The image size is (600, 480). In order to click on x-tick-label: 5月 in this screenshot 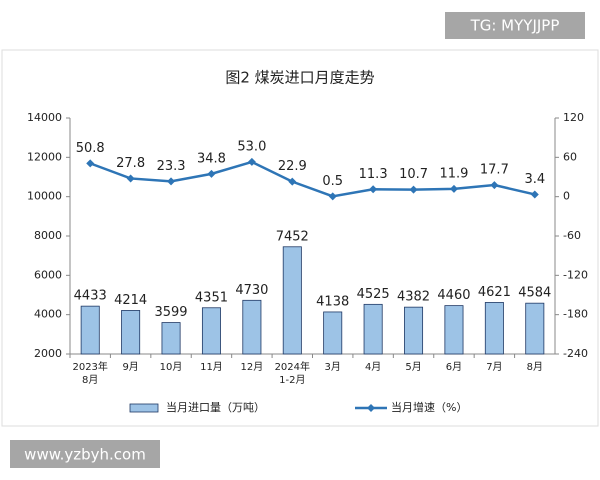, I will do `click(413, 367)`.